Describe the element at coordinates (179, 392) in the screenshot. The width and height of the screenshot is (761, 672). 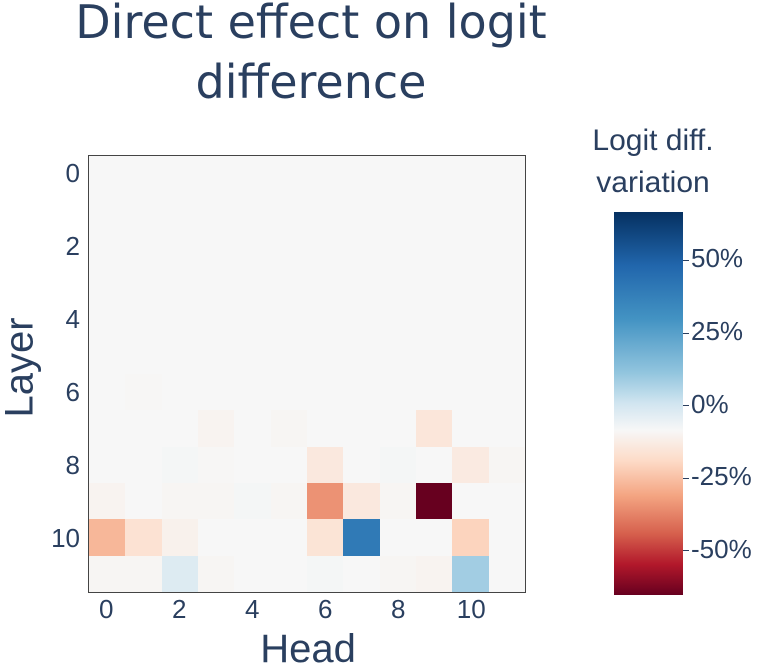
I see `heatmap-cell-l6-h2` at that location.